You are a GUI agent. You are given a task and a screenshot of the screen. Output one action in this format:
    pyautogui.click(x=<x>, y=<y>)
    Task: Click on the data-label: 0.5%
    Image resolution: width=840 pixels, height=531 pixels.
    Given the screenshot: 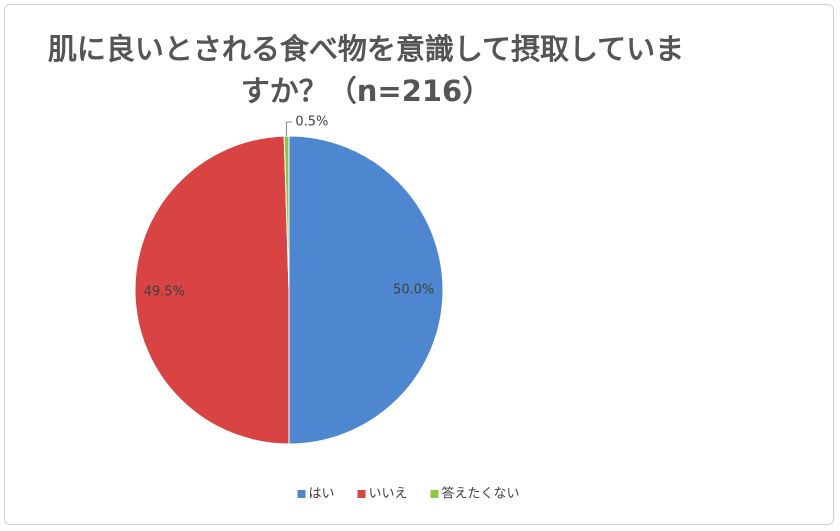 What is the action you would take?
    pyautogui.click(x=311, y=122)
    